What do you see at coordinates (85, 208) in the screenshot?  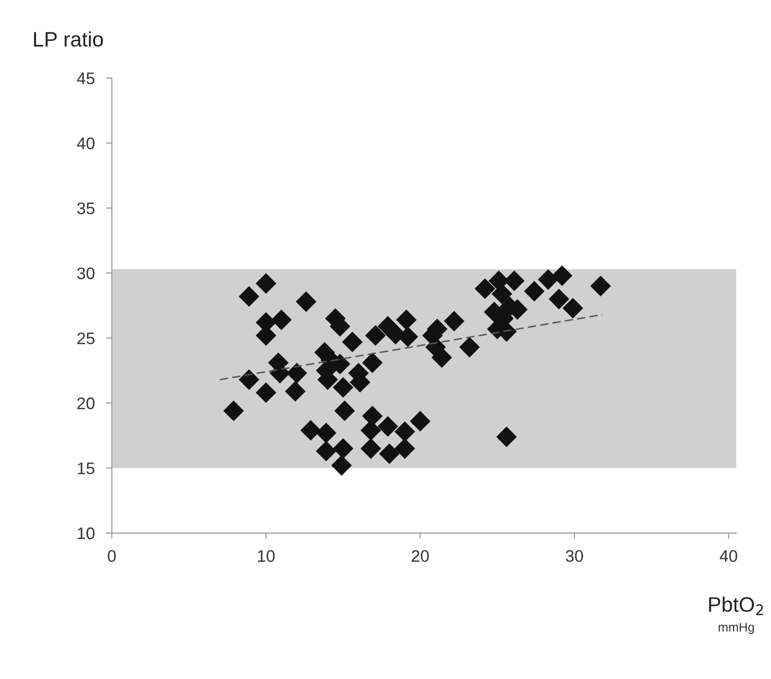 I see `y-tick-label: 35` at bounding box center [85, 208].